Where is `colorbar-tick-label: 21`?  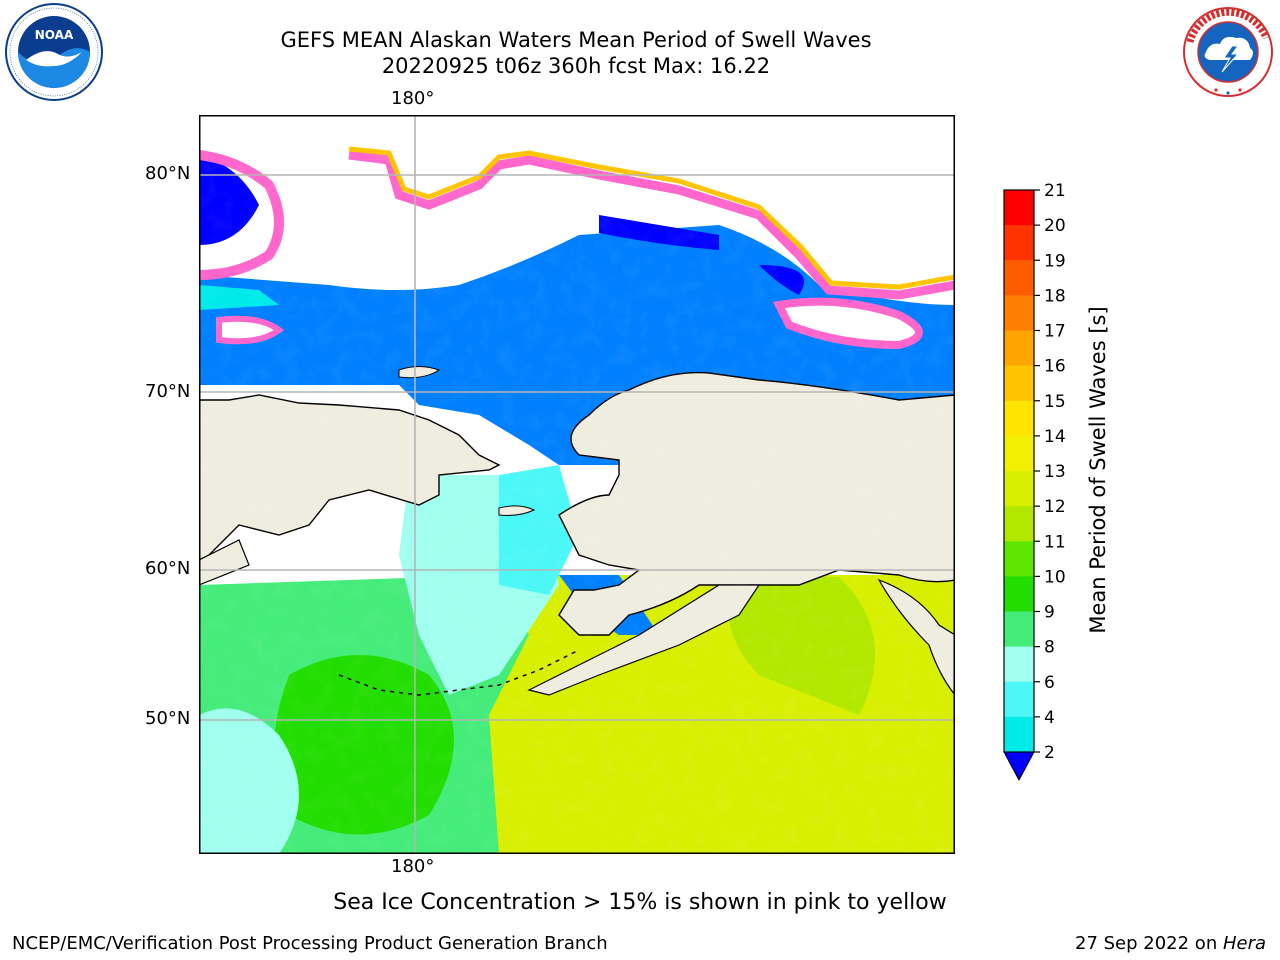
colorbar-tick-label: 21 is located at coordinates (1055, 191).